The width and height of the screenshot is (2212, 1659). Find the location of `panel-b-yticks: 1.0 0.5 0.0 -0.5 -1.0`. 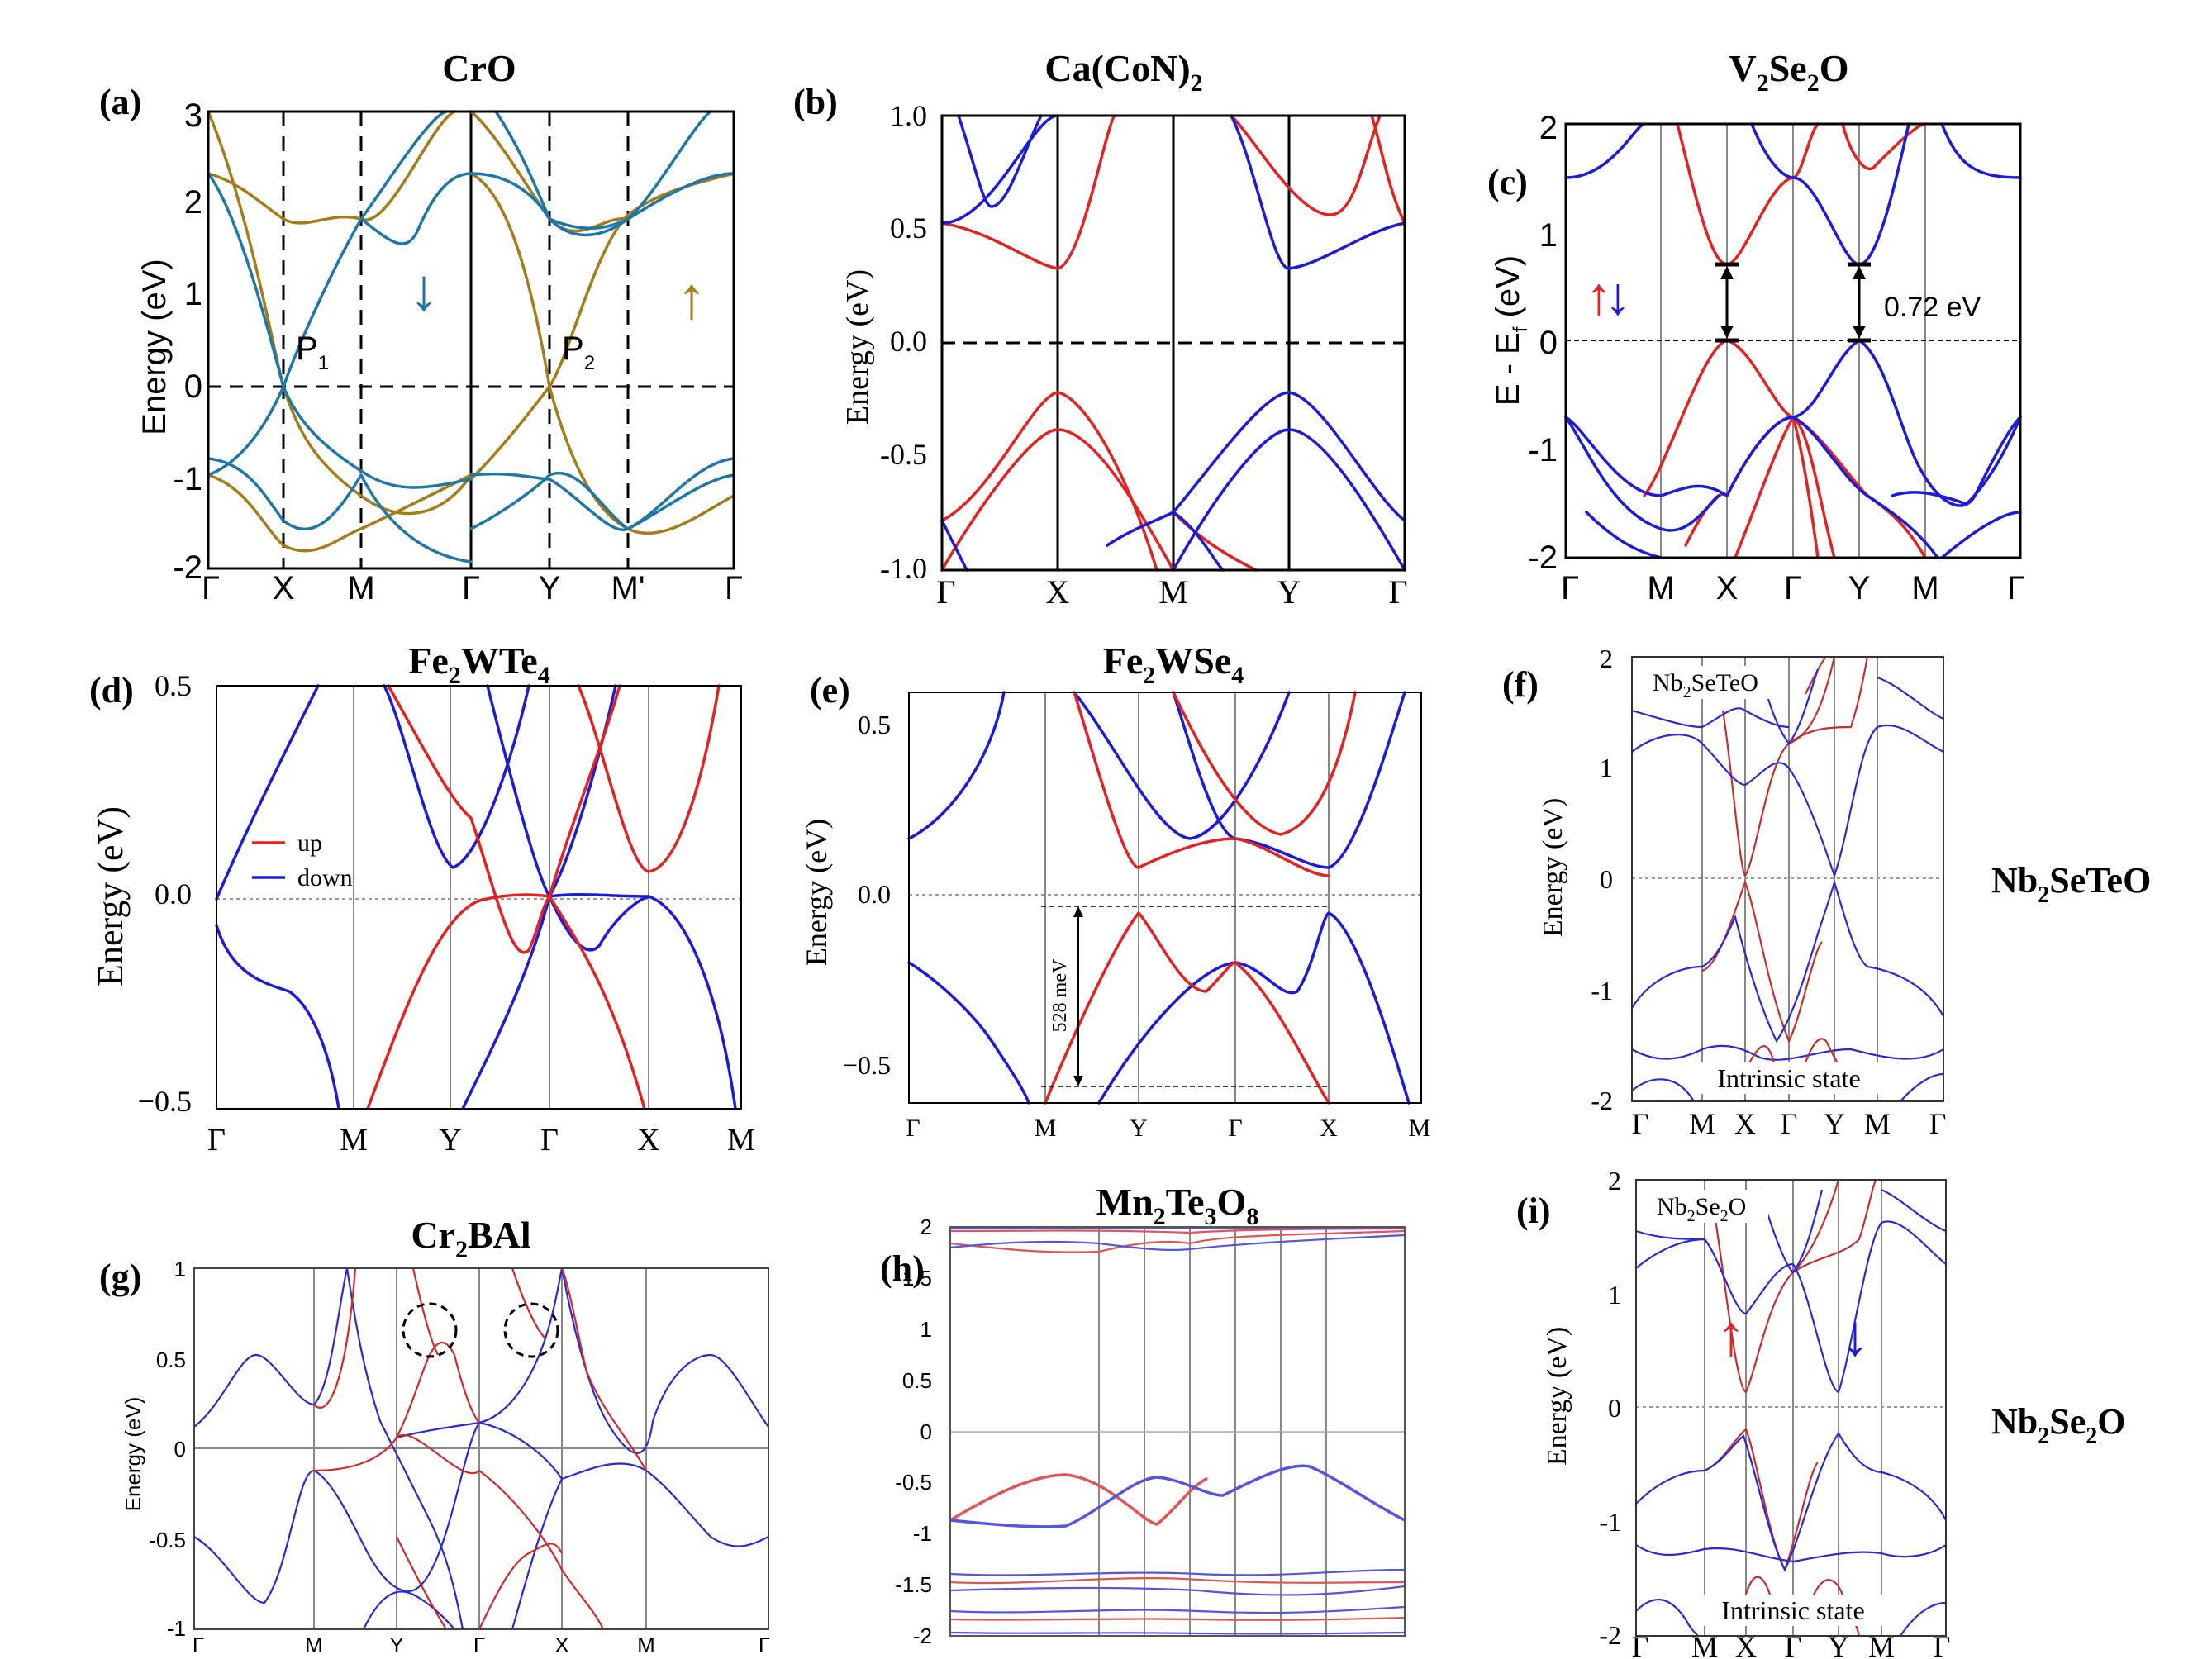

panel-b-yticks: 1.0 0.5 0.0 -0.5 -1.0 is located at coordinates (903, 342).